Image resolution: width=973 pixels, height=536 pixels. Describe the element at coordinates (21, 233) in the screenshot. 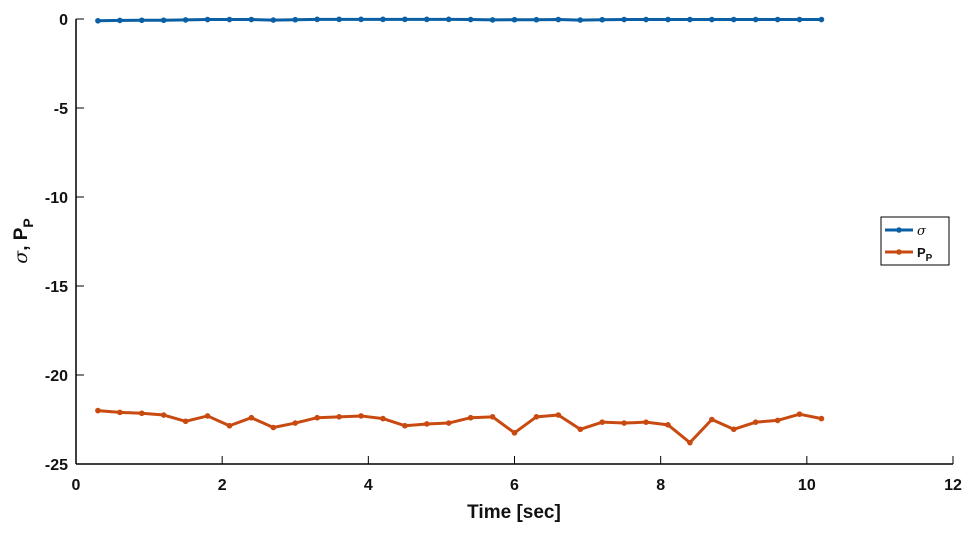

I see `y-label-main: P` at that location.